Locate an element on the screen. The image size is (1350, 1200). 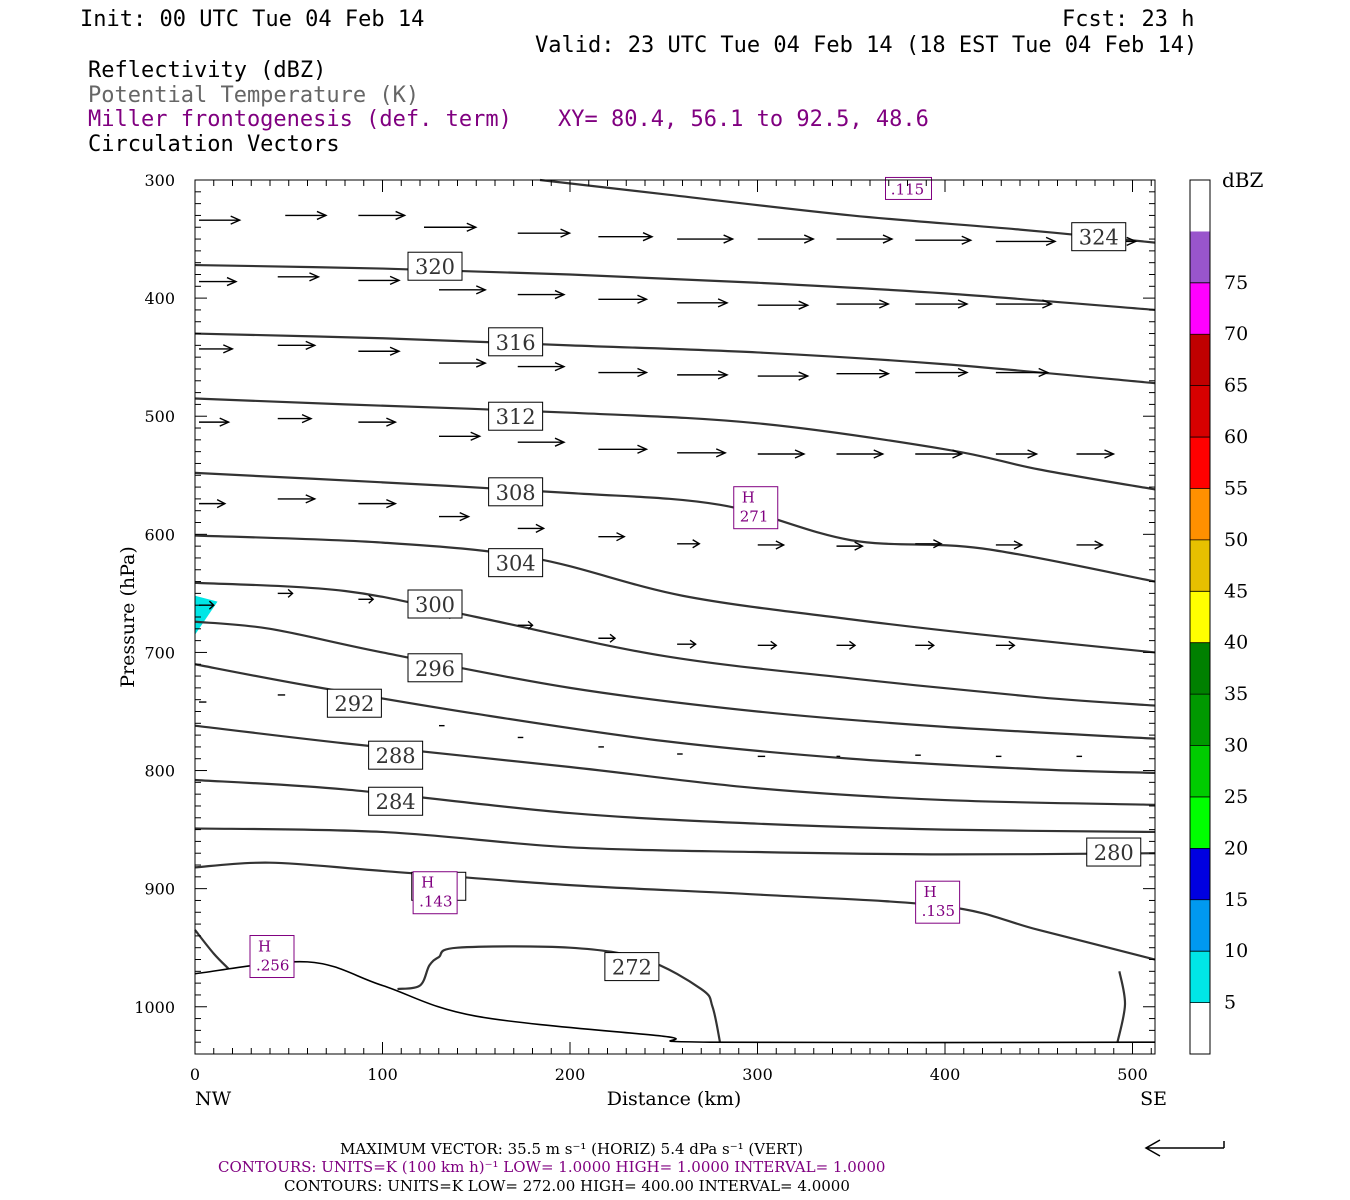
svg-text: 324 is located at coordinates (1099, 238).